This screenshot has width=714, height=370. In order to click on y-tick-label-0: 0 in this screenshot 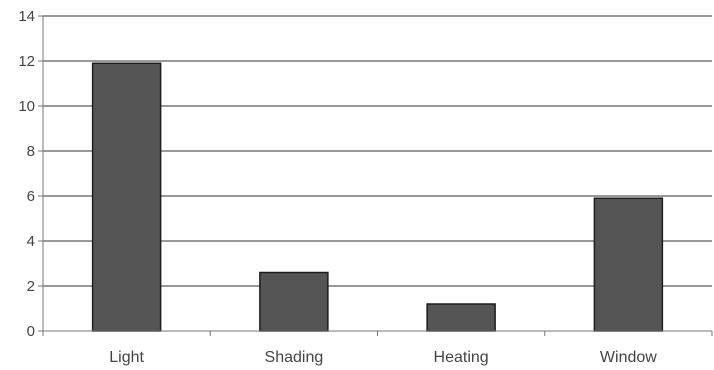, I will do `click(31, 331)`.